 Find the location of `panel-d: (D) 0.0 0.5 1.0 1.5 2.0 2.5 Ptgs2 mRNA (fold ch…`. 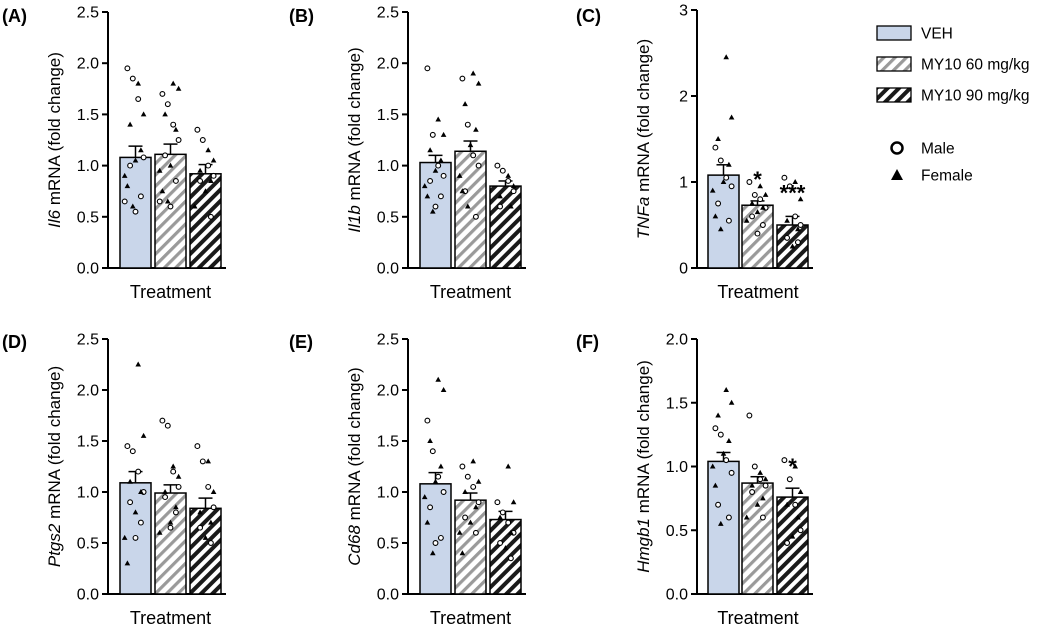

panel-d: (D) 0.0 0.5 1.0 1.5 2.0 2.5 Ptgs2 mRNA (fold ch… is located at coordinates (114, 478).